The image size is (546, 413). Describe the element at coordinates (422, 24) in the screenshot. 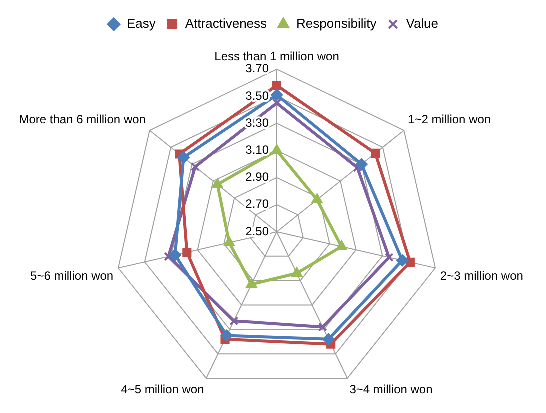

I see `legend-label: Value` at that location.